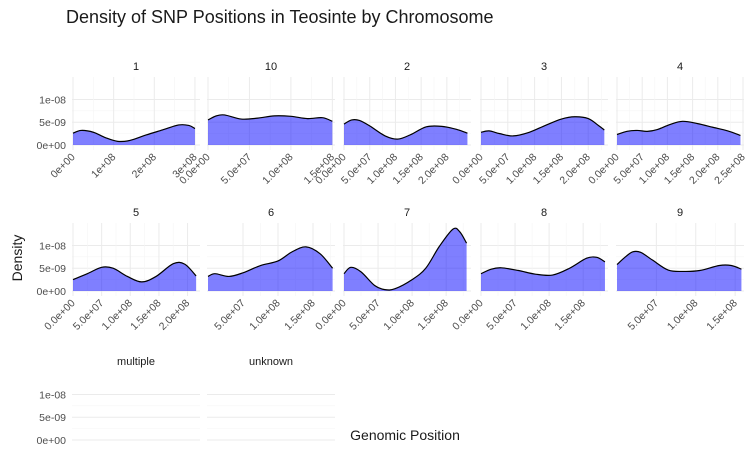 The image size is (752, 450). Describe the element at coordinates (136, 213) in the screenshot. I see `facet-strip-label: 5` at that location.